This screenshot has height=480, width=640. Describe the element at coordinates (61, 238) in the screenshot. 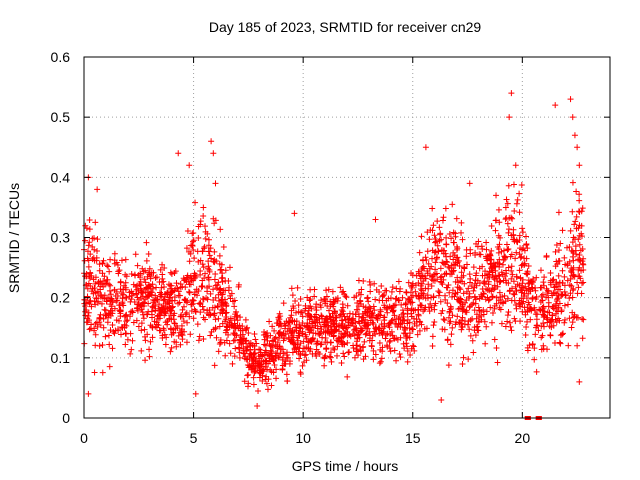

I see `y-tick-label: 0.3` at that location.